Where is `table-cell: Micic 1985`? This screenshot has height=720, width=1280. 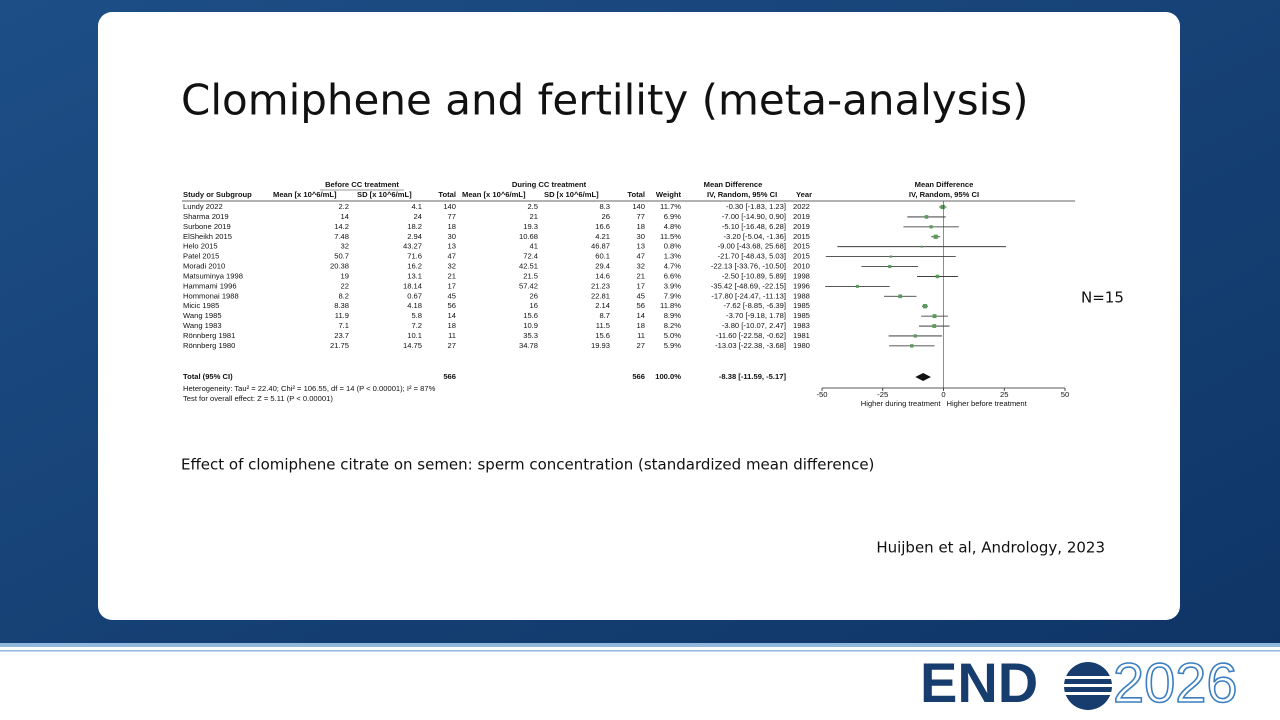 table-cell: Micic 1985 is located at coordinates (201, 305).